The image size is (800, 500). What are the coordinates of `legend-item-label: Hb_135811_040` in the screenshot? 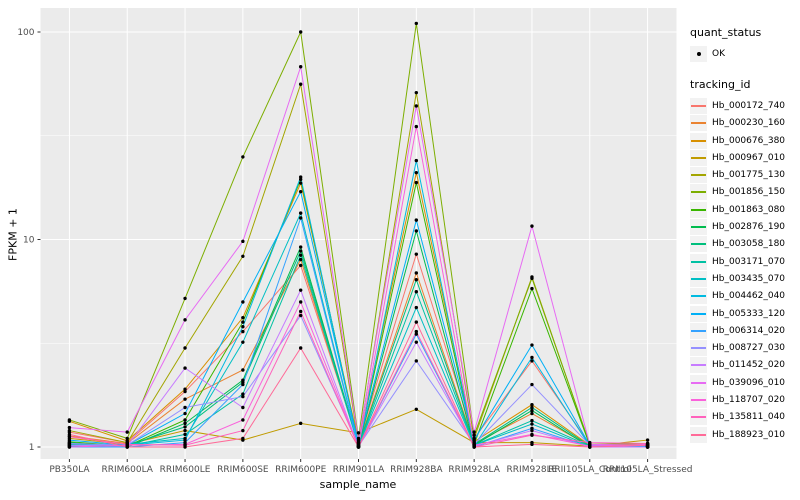 It's located at (749, 417).